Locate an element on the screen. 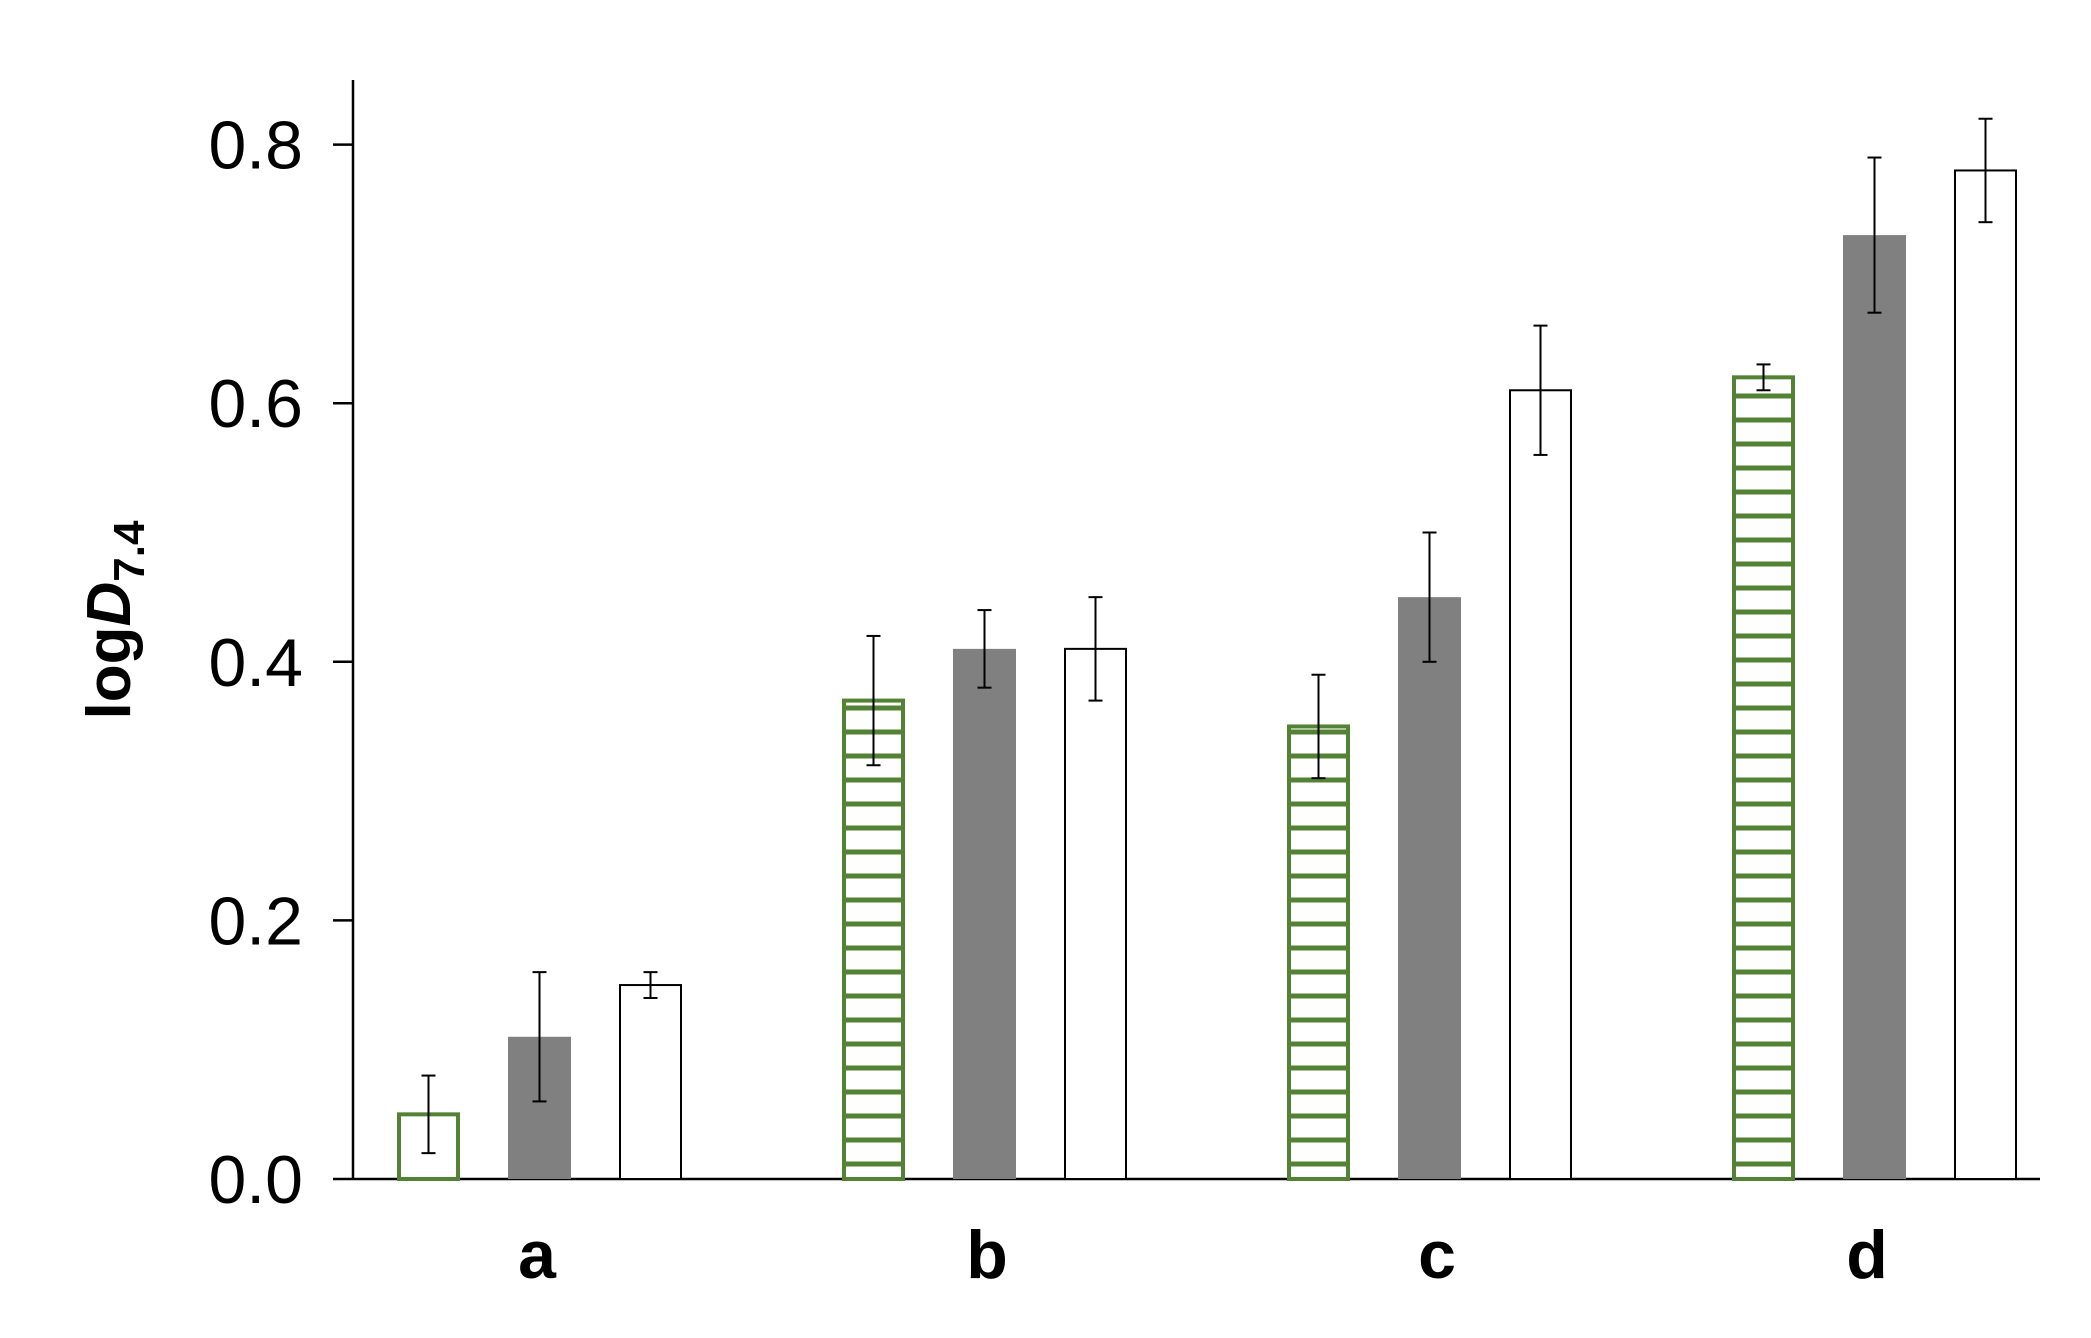 The height and width of the screenshot is (1338, 2091). y-tick-label: 0.2 is located at coordinates (255, 921).